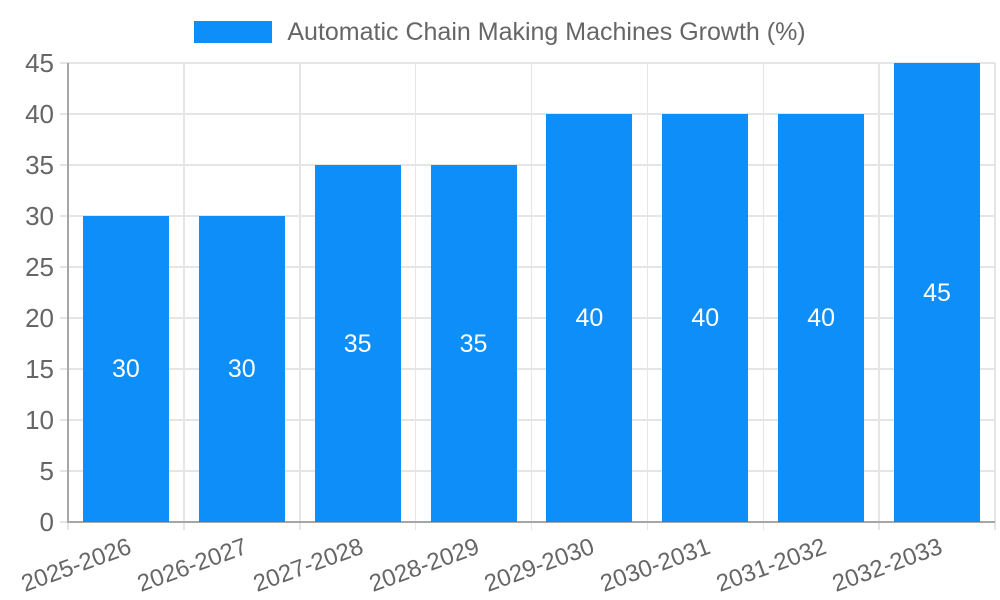 The width and height of the screenshot is (1000, 600). I want to click on y-tick-label: 0, so click(46, 522).